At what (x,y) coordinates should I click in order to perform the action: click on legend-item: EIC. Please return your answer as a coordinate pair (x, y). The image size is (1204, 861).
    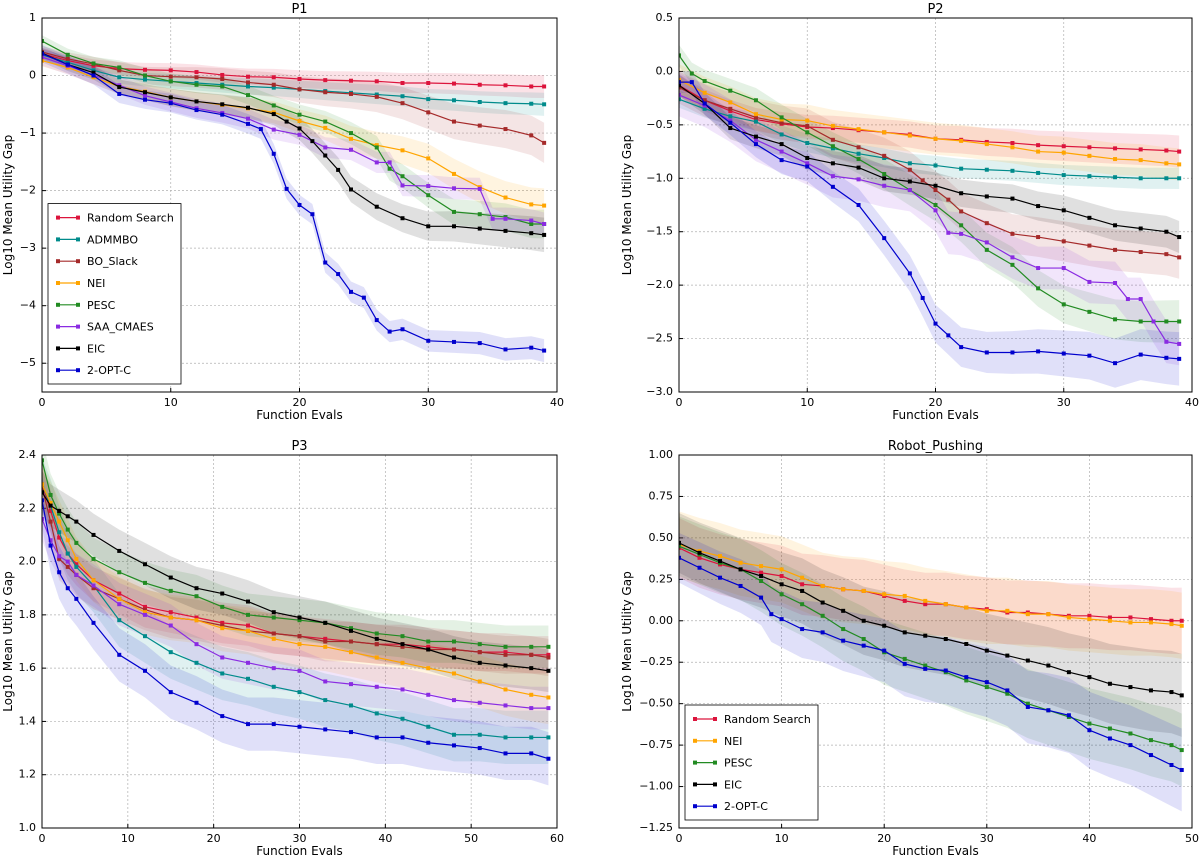
    Looking at the image, I should click on (80, 348).